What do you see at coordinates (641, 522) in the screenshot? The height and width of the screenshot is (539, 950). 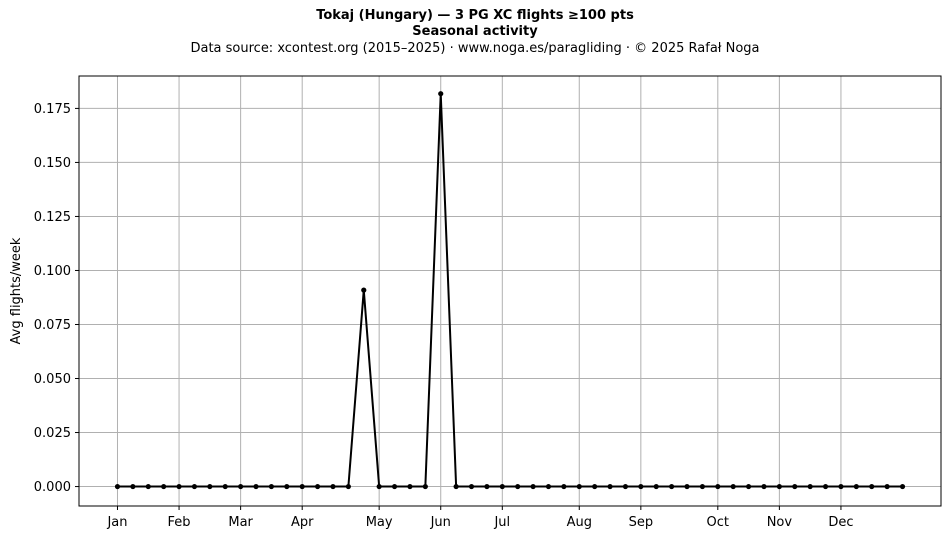 I see `x-tick-label: Sep` at bounding box center [641, 522].